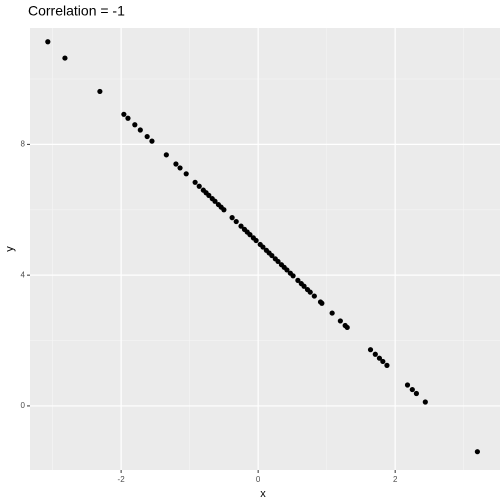 The height and width of the screenshot is (504, 504). Describe the element at coordinates (10, 249) in the screenshot. I see `y-axis-label: y` at that location.